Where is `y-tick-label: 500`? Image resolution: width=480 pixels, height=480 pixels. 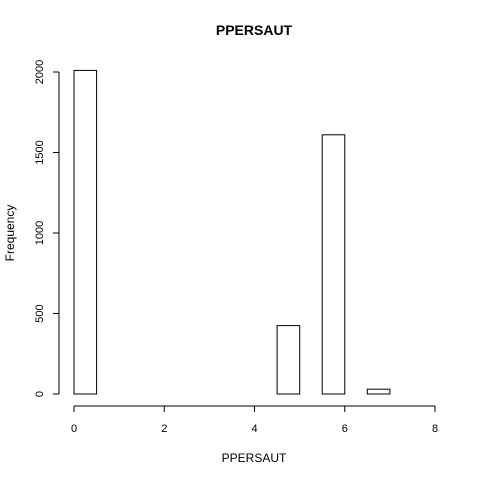
y-tick-label: 500 is located at coordinates (40, 313).